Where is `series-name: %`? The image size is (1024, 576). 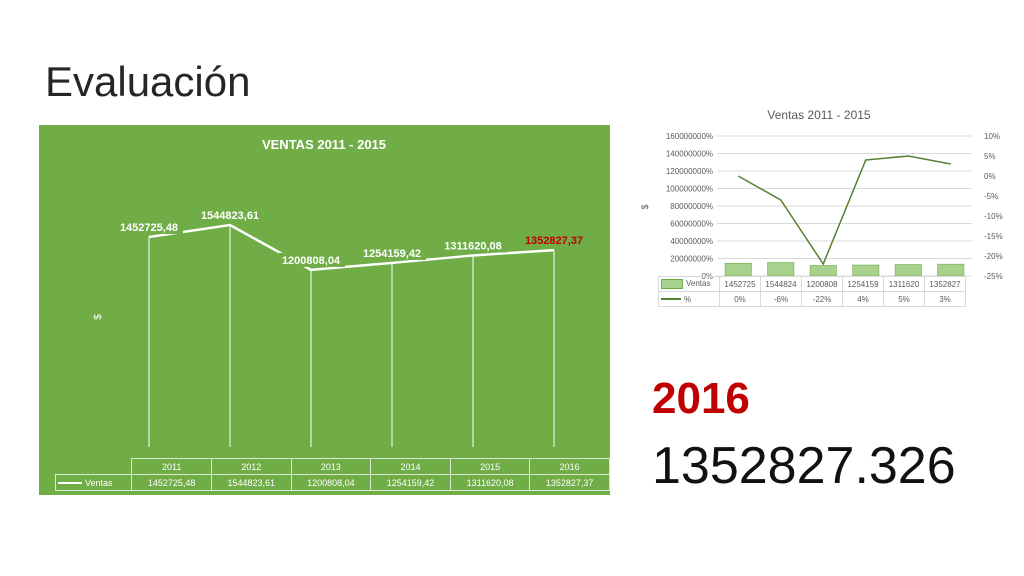 series-name: % is located at coordinates (688, 299).